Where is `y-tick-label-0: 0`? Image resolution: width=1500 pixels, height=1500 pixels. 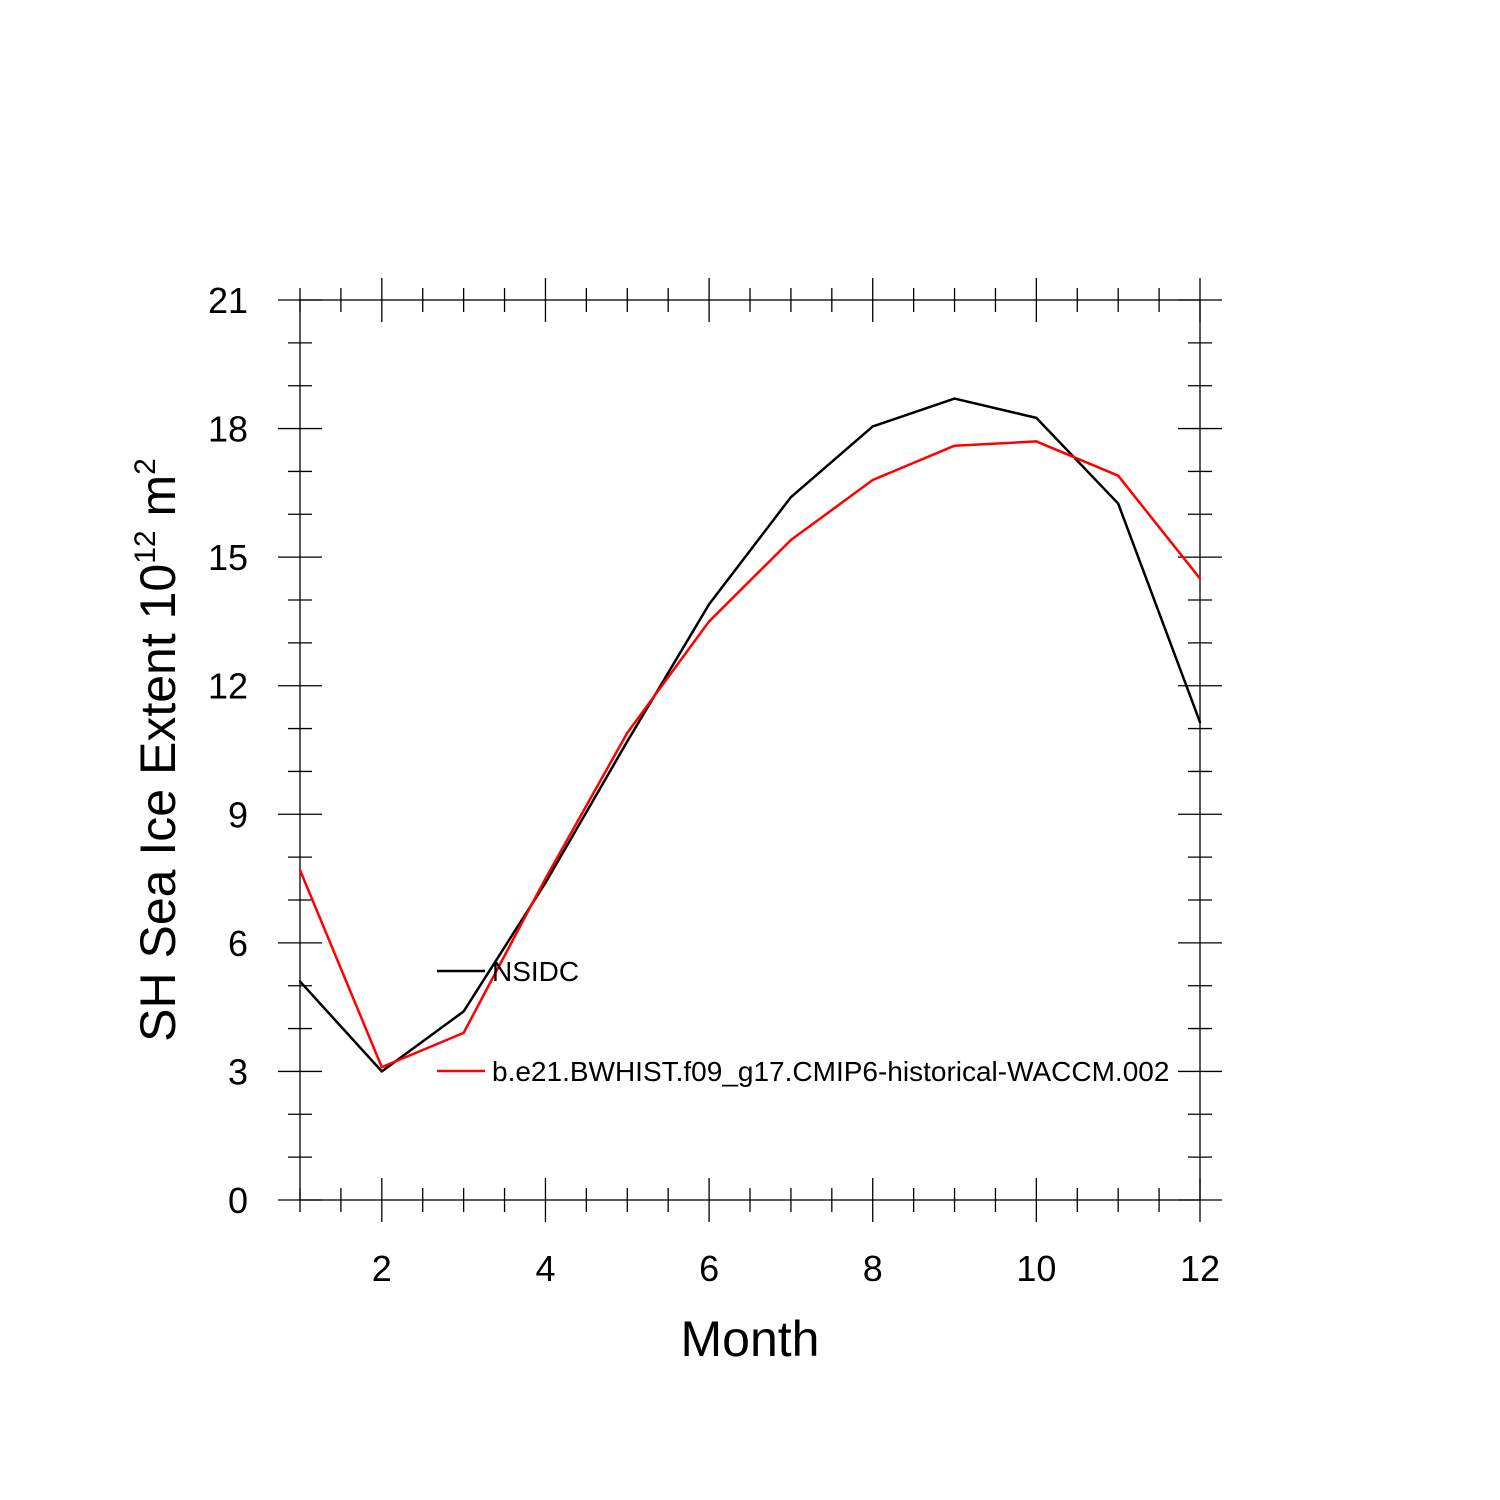
y-tick-label-0: 0 is located at coordinates (238, 1200).